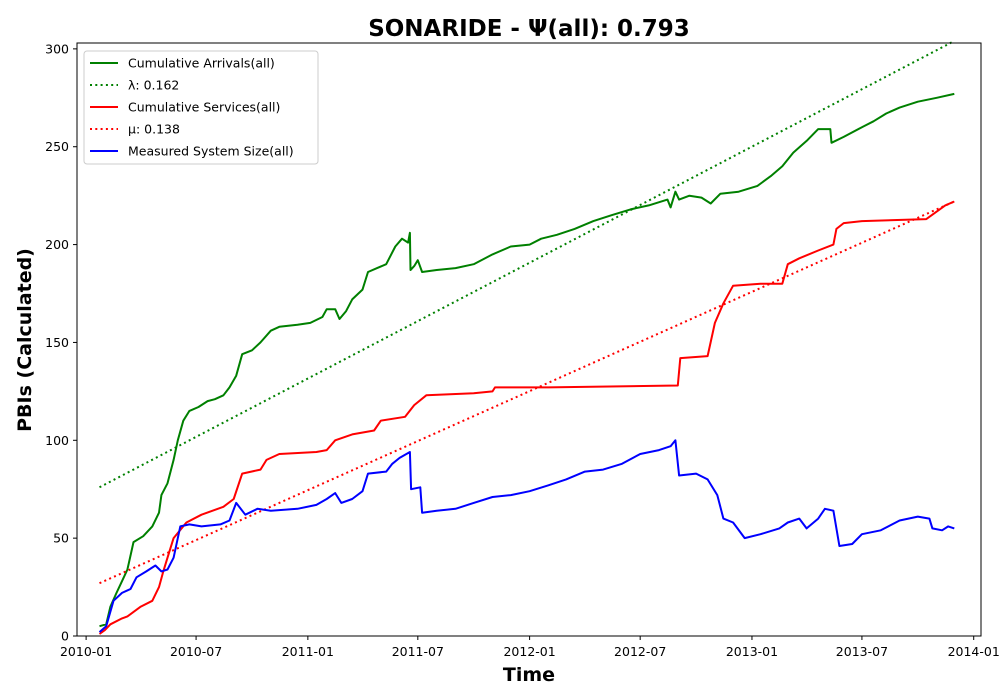 The width and height of the screenshot is (1000, 700). Describe the element at coordinates (65, 636) in the screenshot. I see `y-tick-label: 0` at that location.